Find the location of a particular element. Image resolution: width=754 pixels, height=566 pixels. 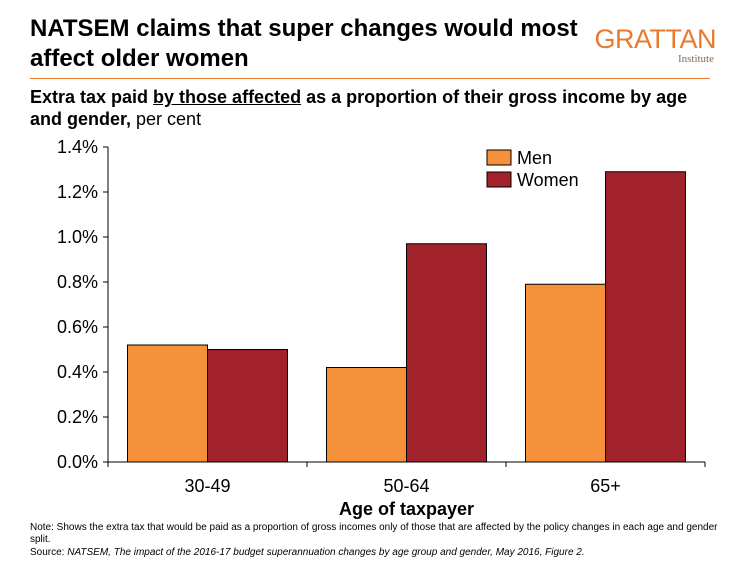

x-tick-label: 65+ is located at coordinates (605, 486).